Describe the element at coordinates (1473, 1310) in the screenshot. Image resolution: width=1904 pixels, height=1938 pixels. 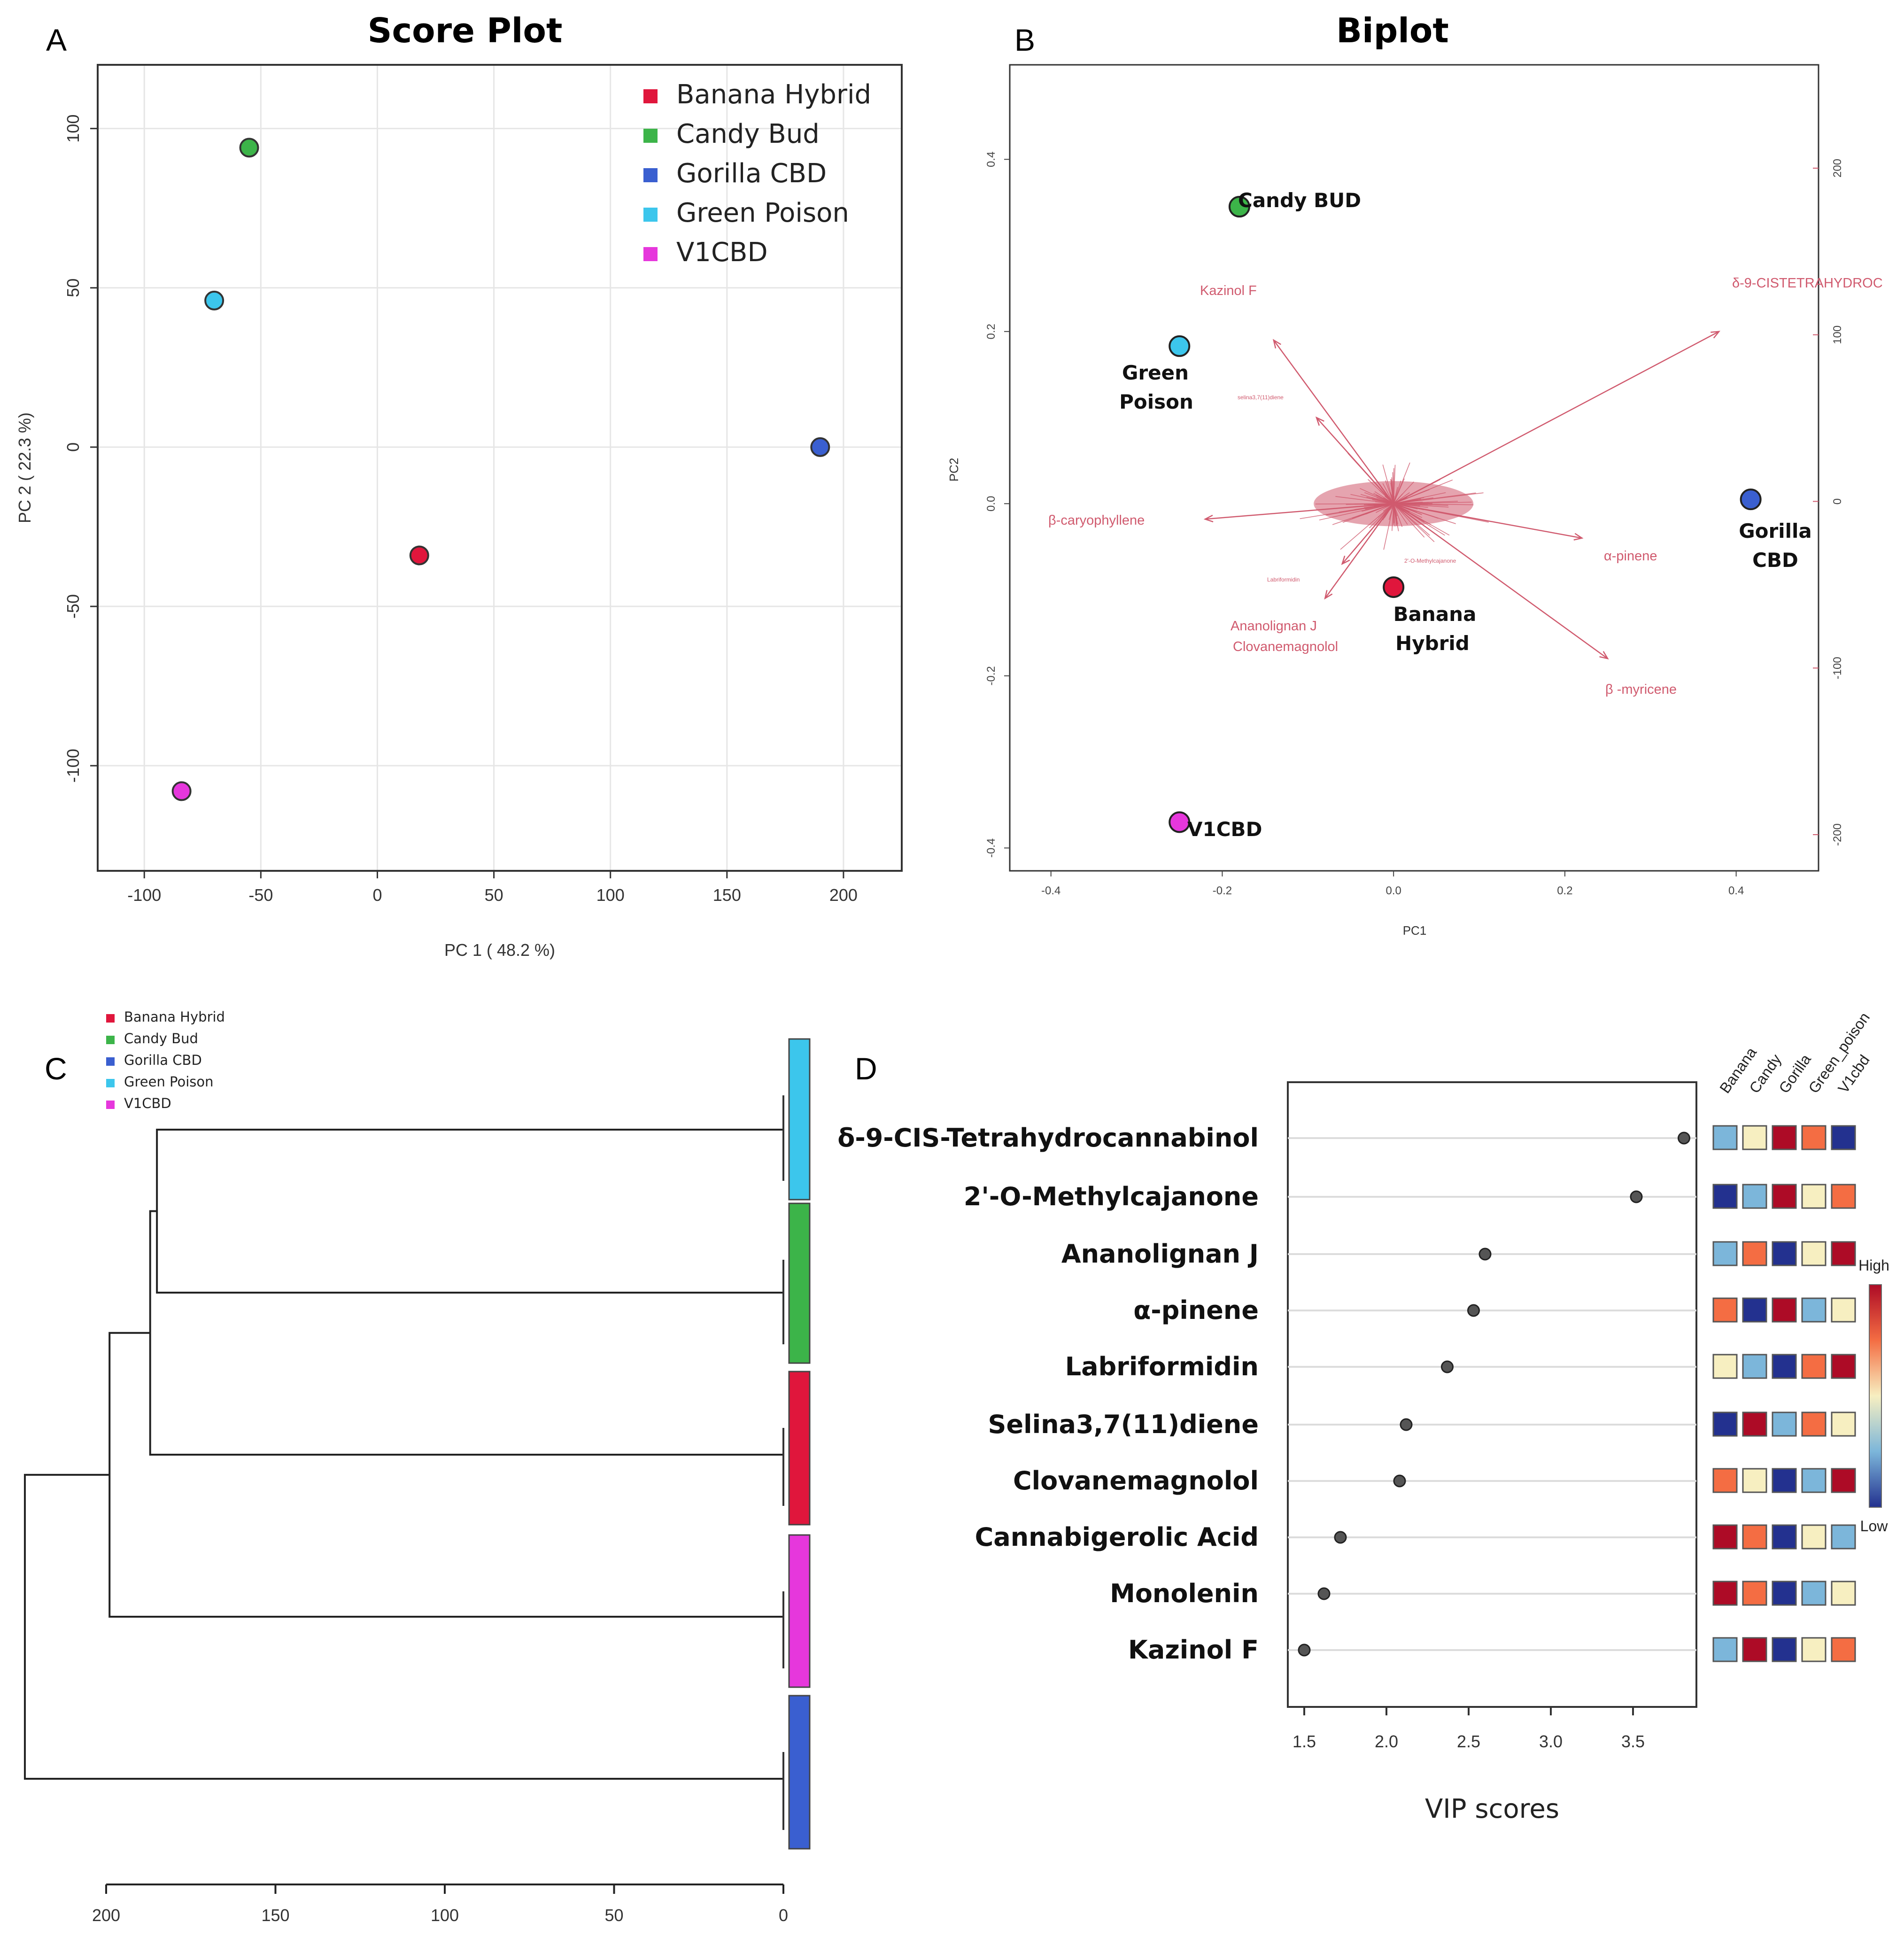
I see `vip-point-pinene` at that location.